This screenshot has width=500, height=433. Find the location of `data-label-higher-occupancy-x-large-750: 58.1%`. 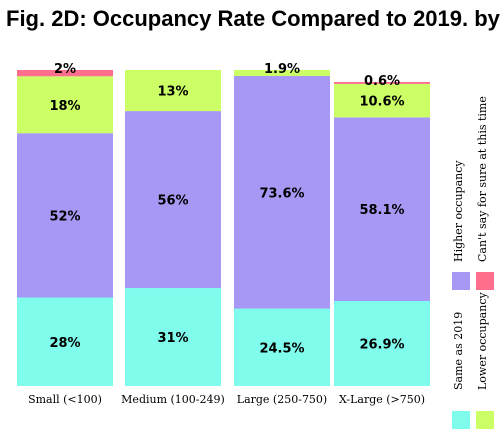

data-label-higher-occupancy-x-large-750: 58.1% is located at coordinates (381, 210).